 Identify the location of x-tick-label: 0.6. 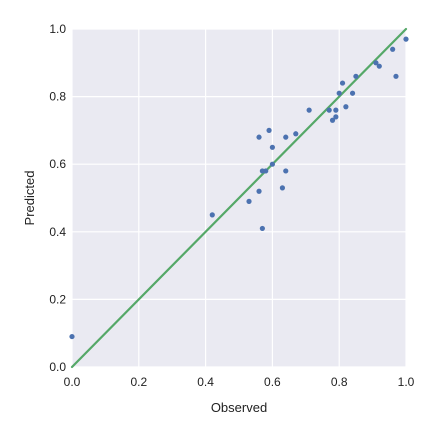
(272, 382).